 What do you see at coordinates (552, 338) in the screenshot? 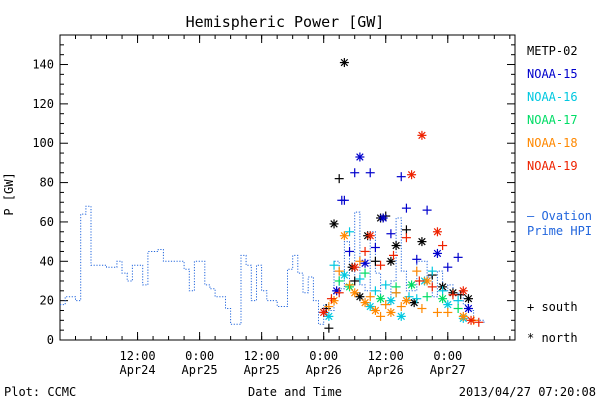
I see `legend-north-marker: * north` at bounding box center [552, 338].